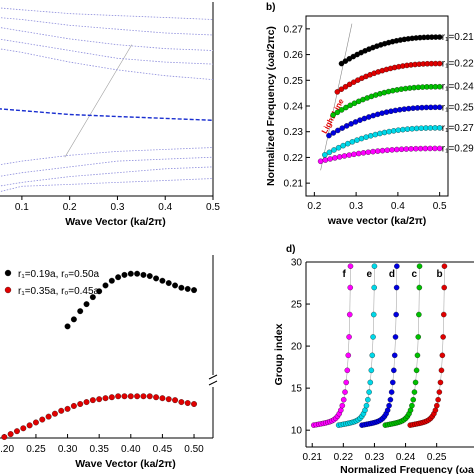  Describe the element at coordinates (125, 464) in the screenshot. I see `panel-c-xlabel: Wave Vector (ka/2π)` at that location.